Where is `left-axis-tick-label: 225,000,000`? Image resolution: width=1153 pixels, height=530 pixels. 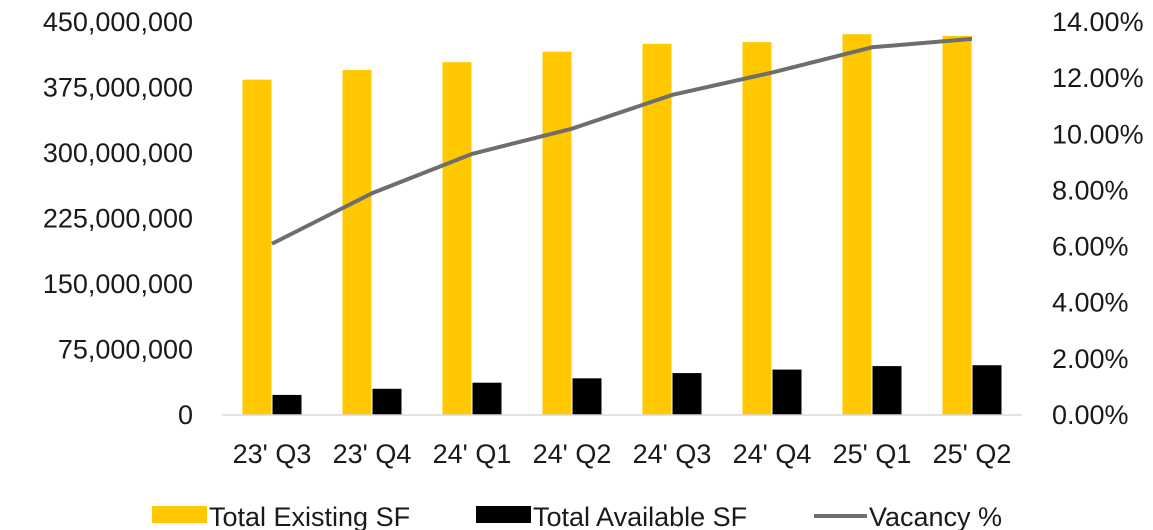
left-axis-tick-label: 225,000,000 is located at coordinates (118, 219).